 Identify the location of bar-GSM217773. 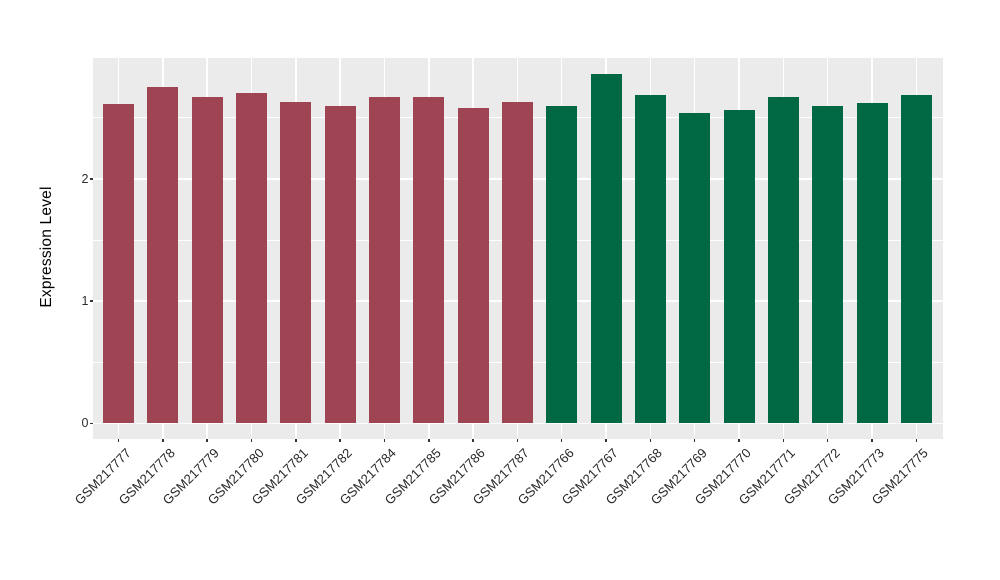
(872, 263).